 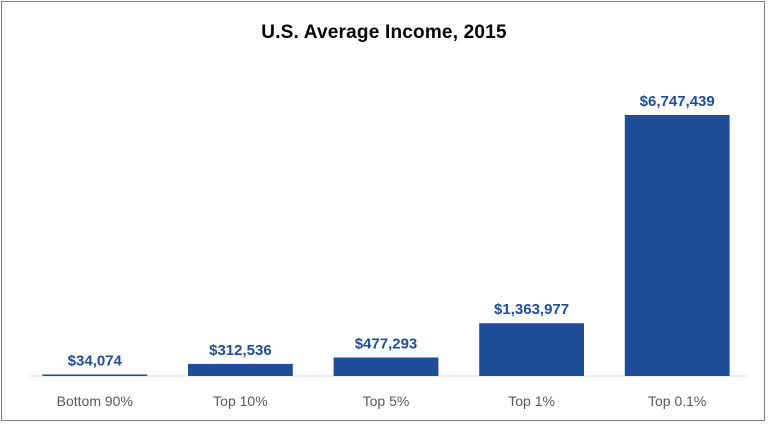 What do you see at coordinates (677, 101) in the screenshot?
I see `data-label-4: $6,747,439` at bounding box center [677, 101].